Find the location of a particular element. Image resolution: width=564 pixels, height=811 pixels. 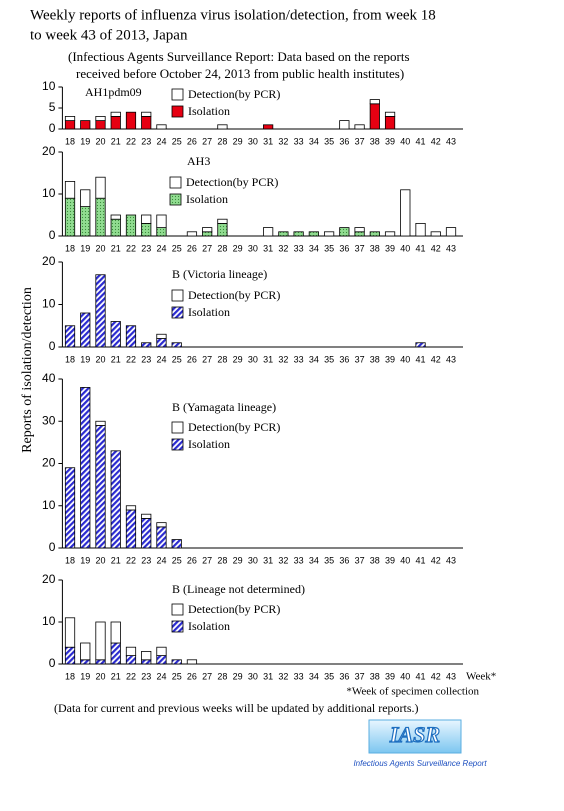

x-tick-label: 40 is located at coordinates (405, 141).